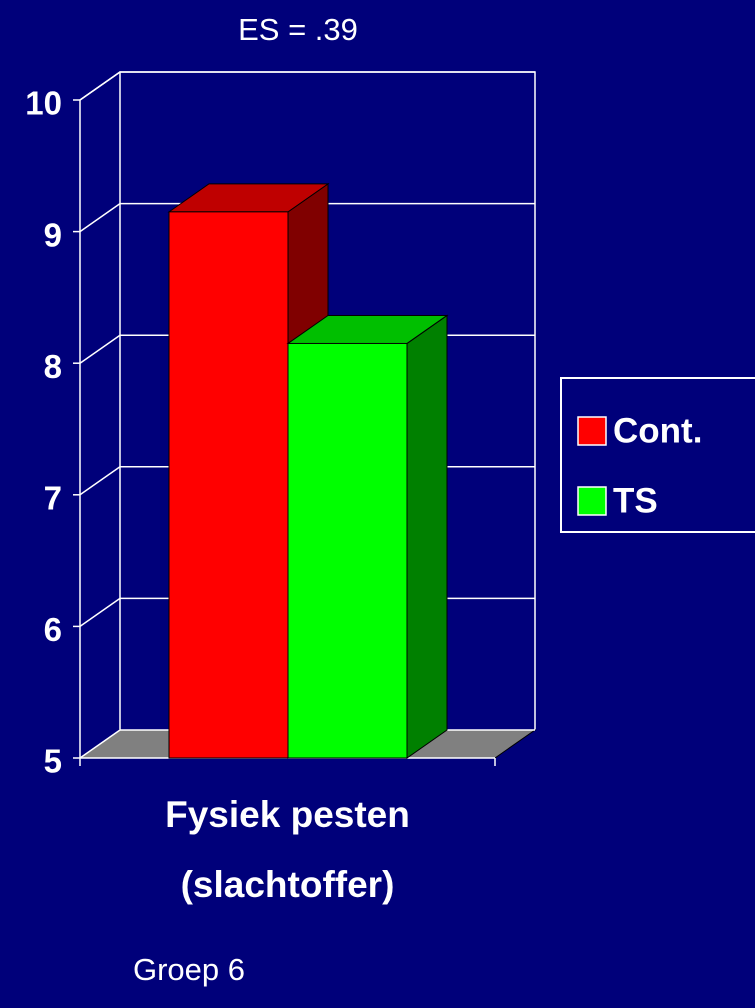 The width and height of the screenshot is (755, 1008). Describe the element at coordinates (287, 849) in the screenshot. I see `x-category-label: Fysiek pesten (slachtoffer)` at that location.